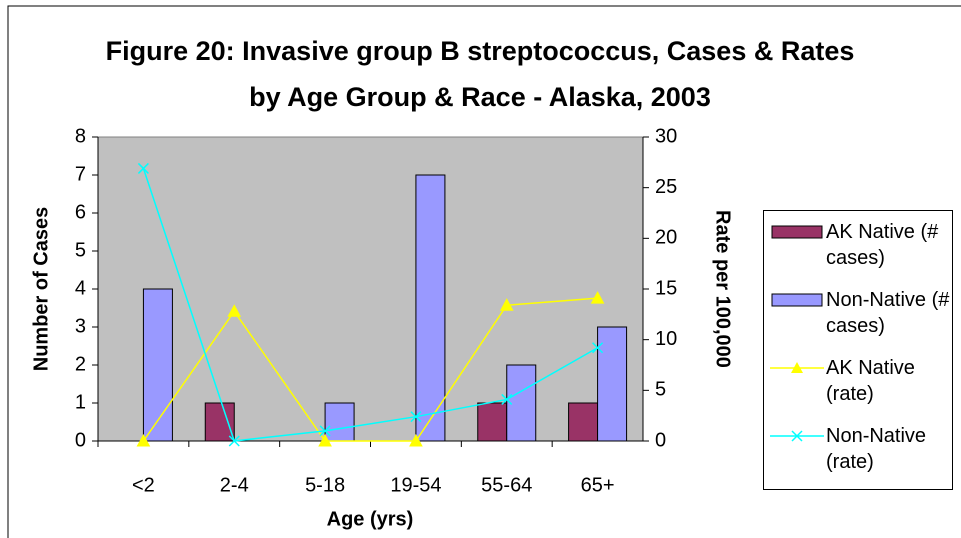  I want to click on y-tick-label: 5, so click(80, 250).